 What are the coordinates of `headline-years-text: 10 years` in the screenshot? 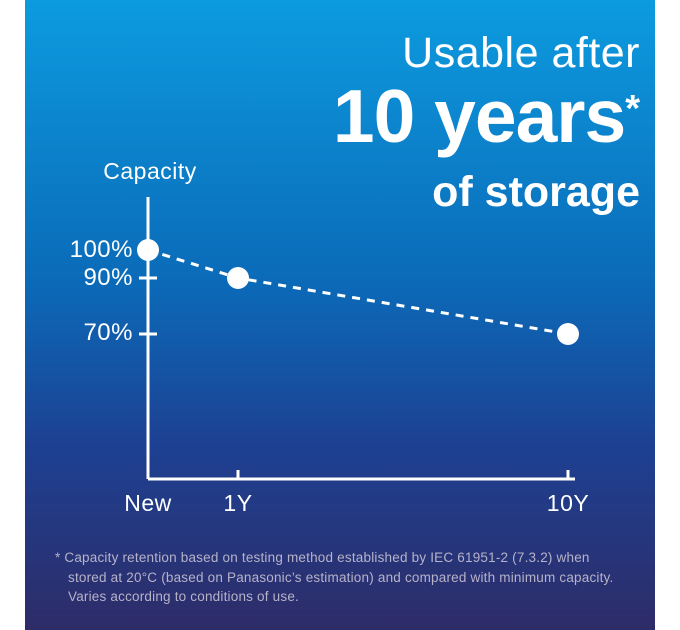 It's located at (479, 116).